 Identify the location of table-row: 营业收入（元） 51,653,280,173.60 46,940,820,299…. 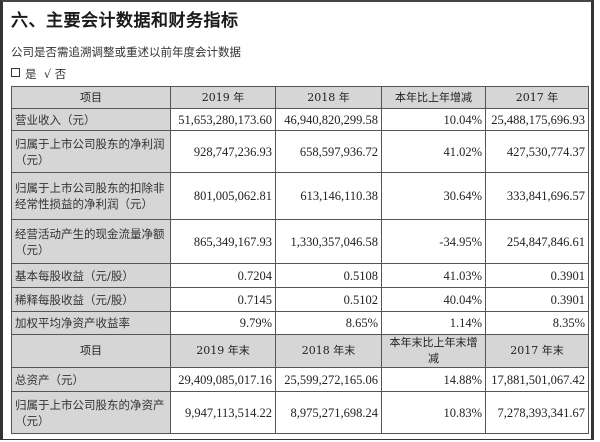
(300, 119).